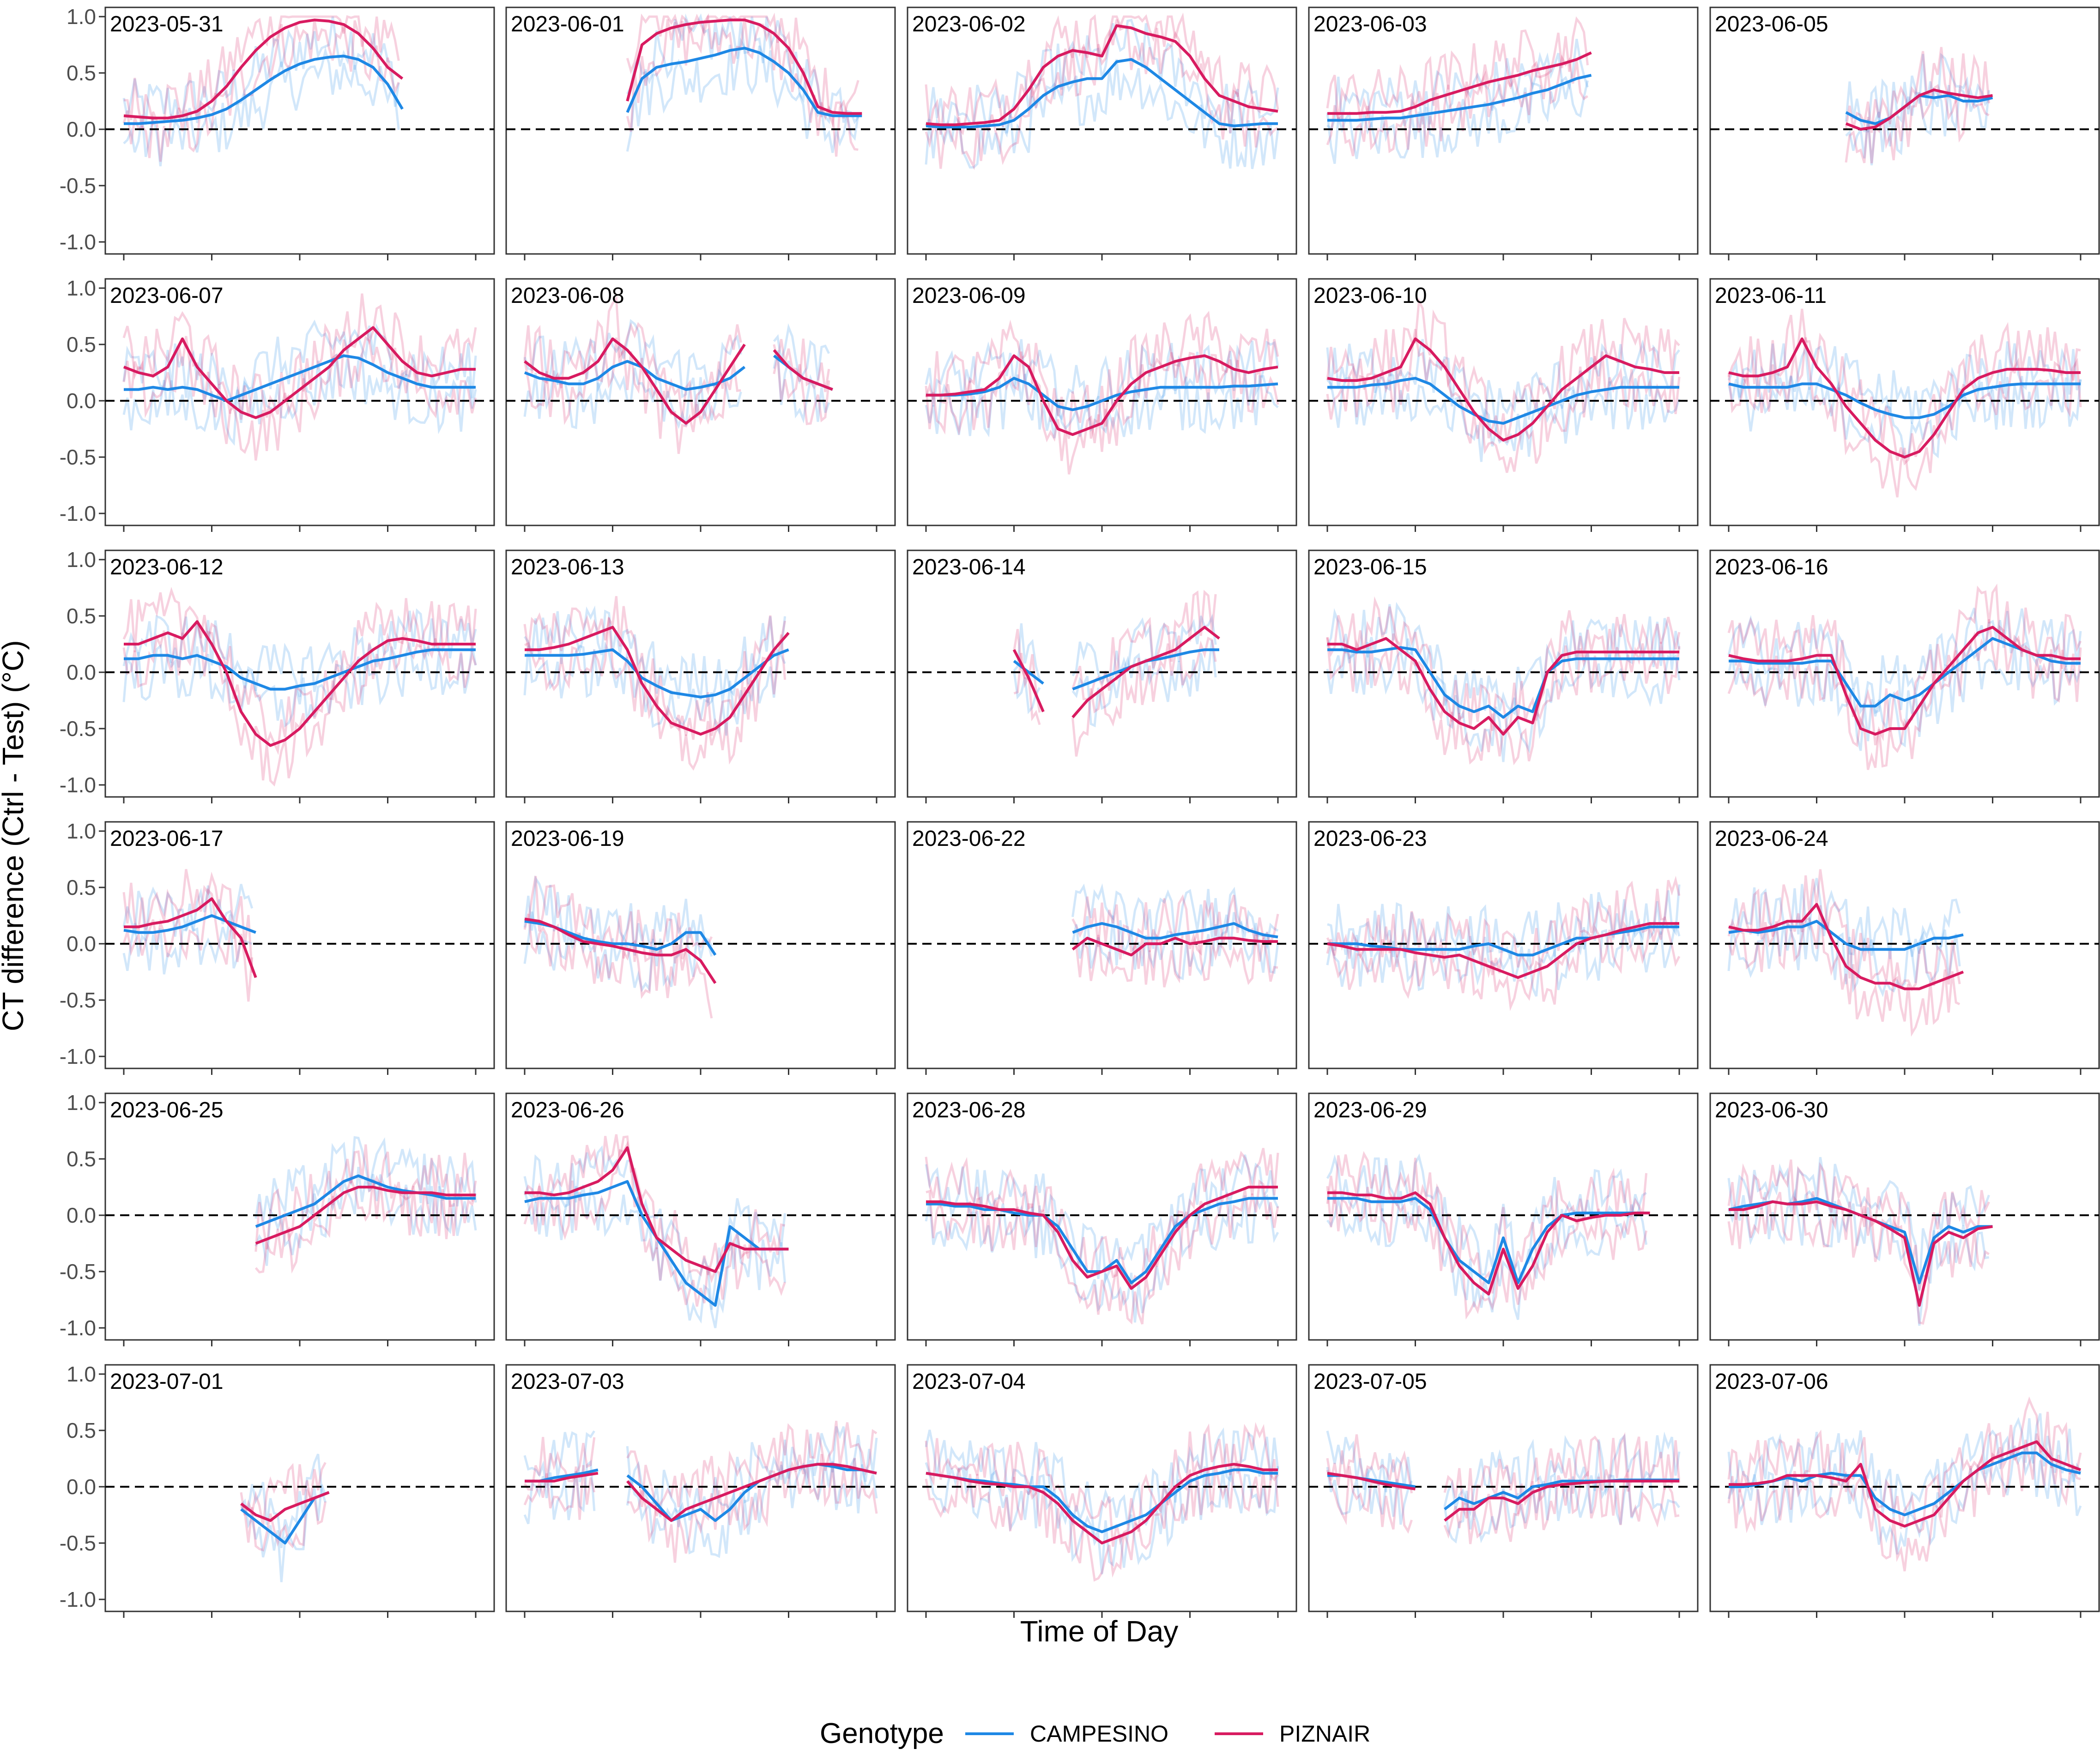 The image size is (2100, 1755). I want to click on panel-2023-06-14: 2023-06-14, so click(1102, 676).